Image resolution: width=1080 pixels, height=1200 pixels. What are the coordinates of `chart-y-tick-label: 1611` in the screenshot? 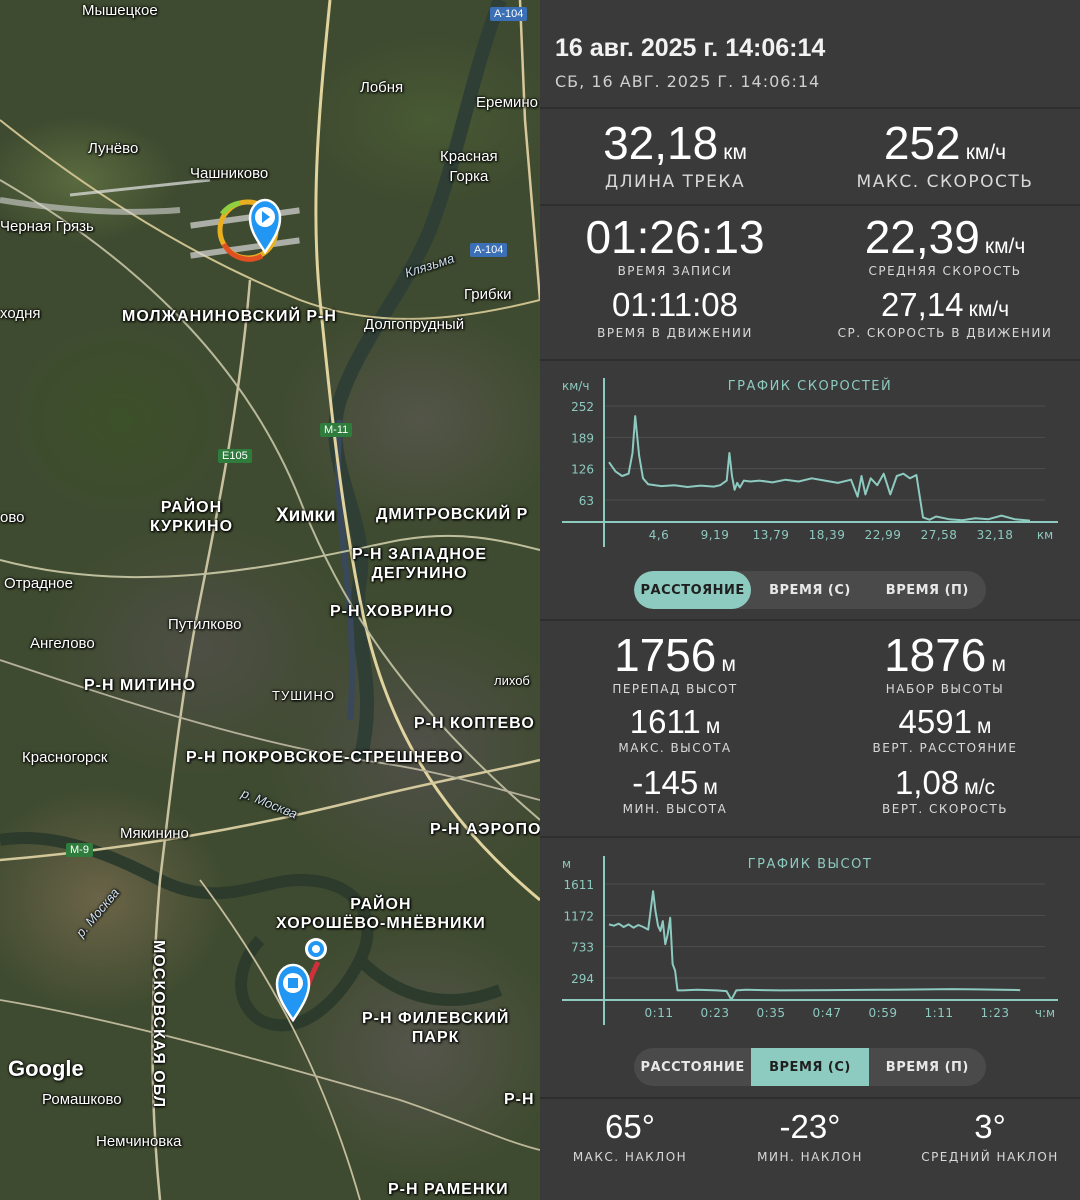 It's located at (578, 885).